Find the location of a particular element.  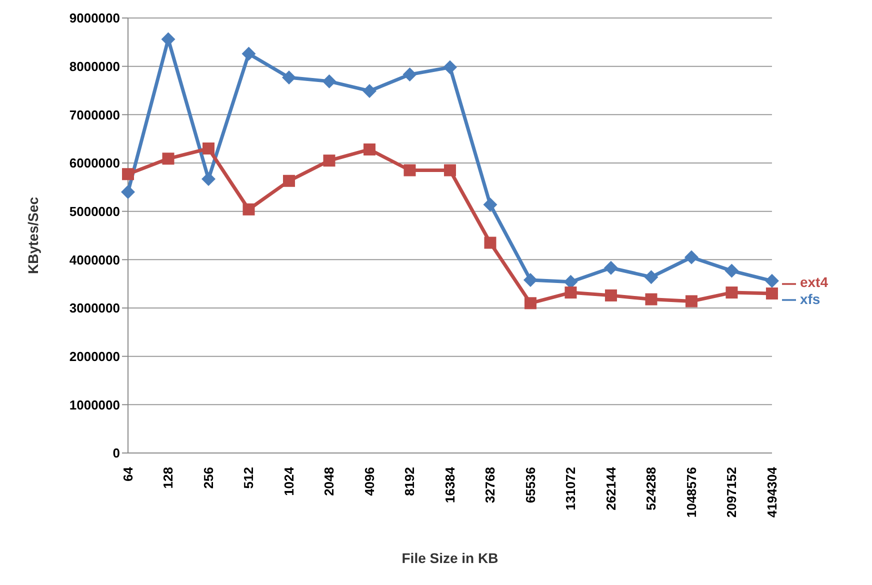

x-tick-label: 32768 is located at coordinates (490, 485).